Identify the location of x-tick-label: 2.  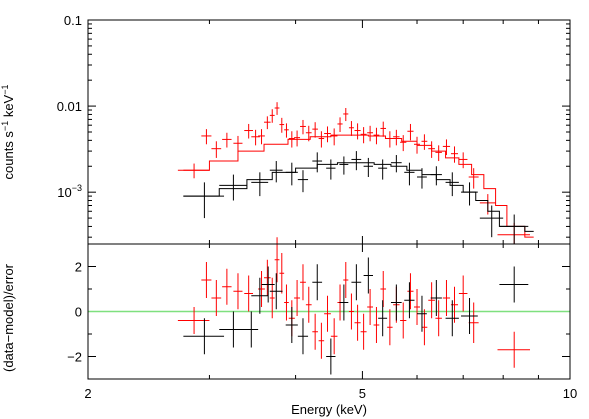
(87, 393).